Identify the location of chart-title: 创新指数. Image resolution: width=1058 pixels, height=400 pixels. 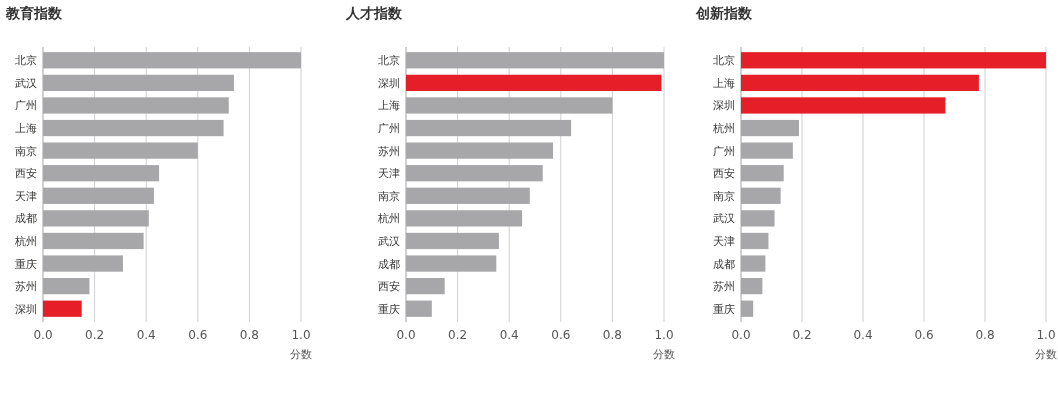
(724, 13).